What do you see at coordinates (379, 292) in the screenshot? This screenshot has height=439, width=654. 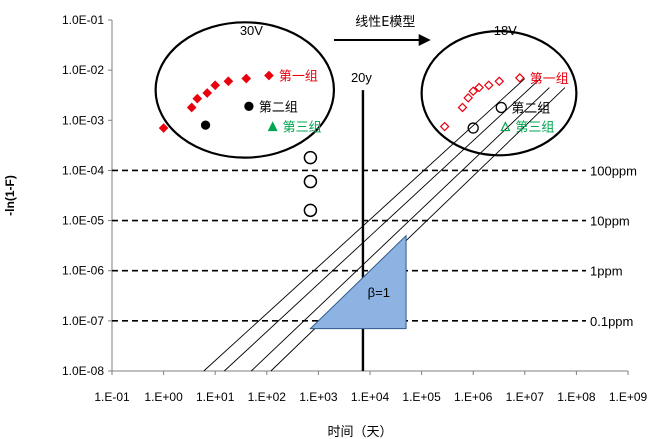 I see `beta-label: β=1` at bounding box center [379, 292].